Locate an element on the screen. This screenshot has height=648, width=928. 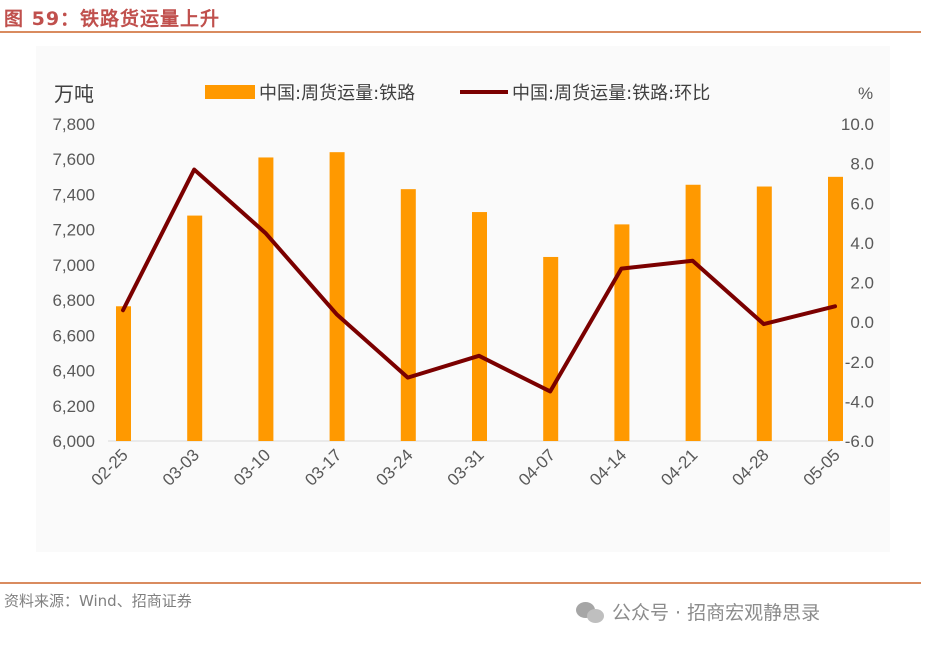
x-tick-label: 04-14 is located at coordinates (608, 467).